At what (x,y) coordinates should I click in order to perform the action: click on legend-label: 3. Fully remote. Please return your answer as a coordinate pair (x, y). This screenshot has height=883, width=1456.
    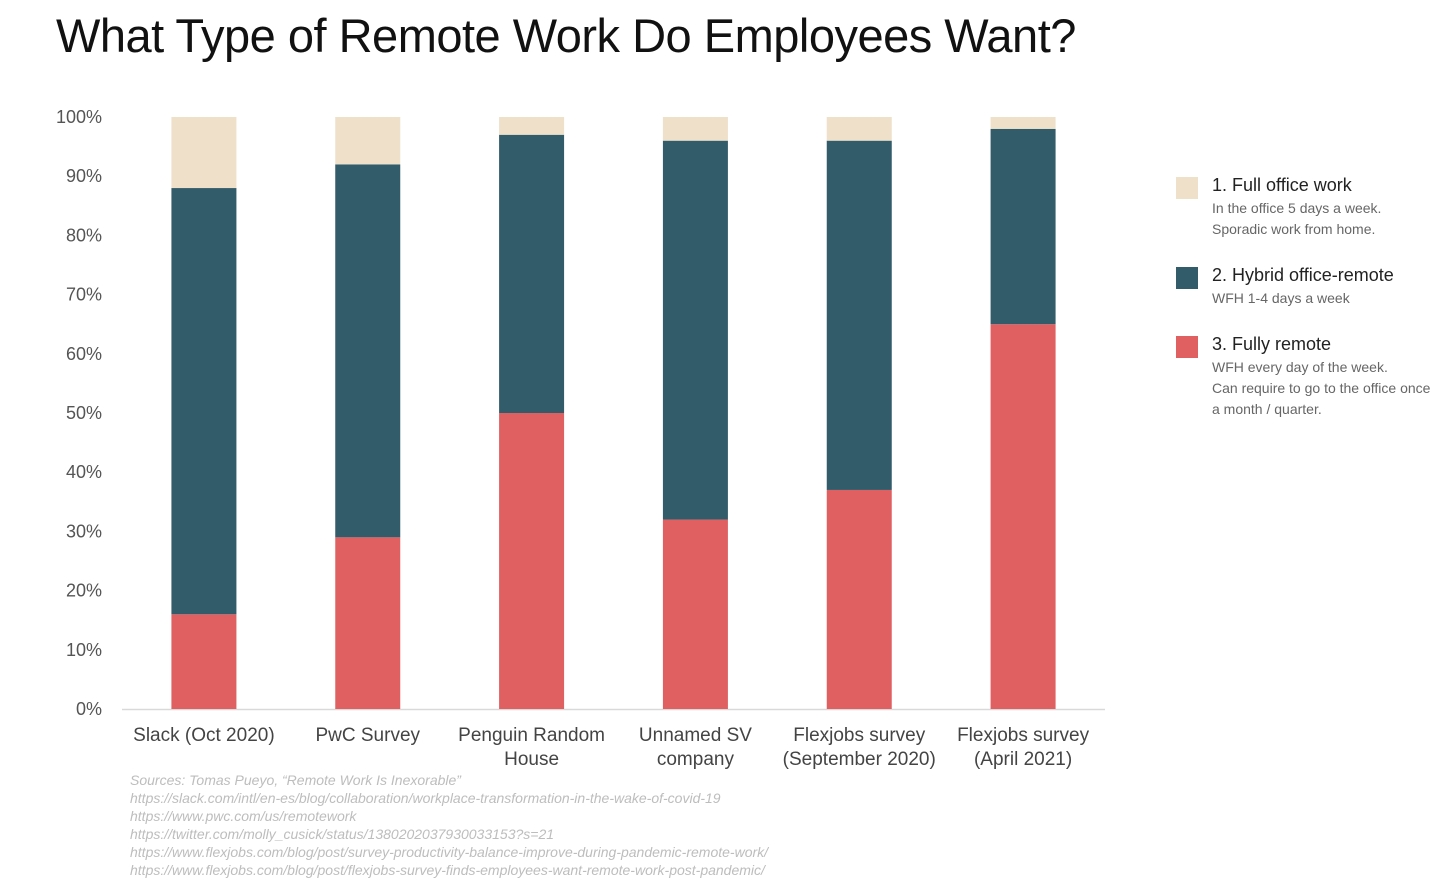
    Looking at the image, I should click on (1272, 344).